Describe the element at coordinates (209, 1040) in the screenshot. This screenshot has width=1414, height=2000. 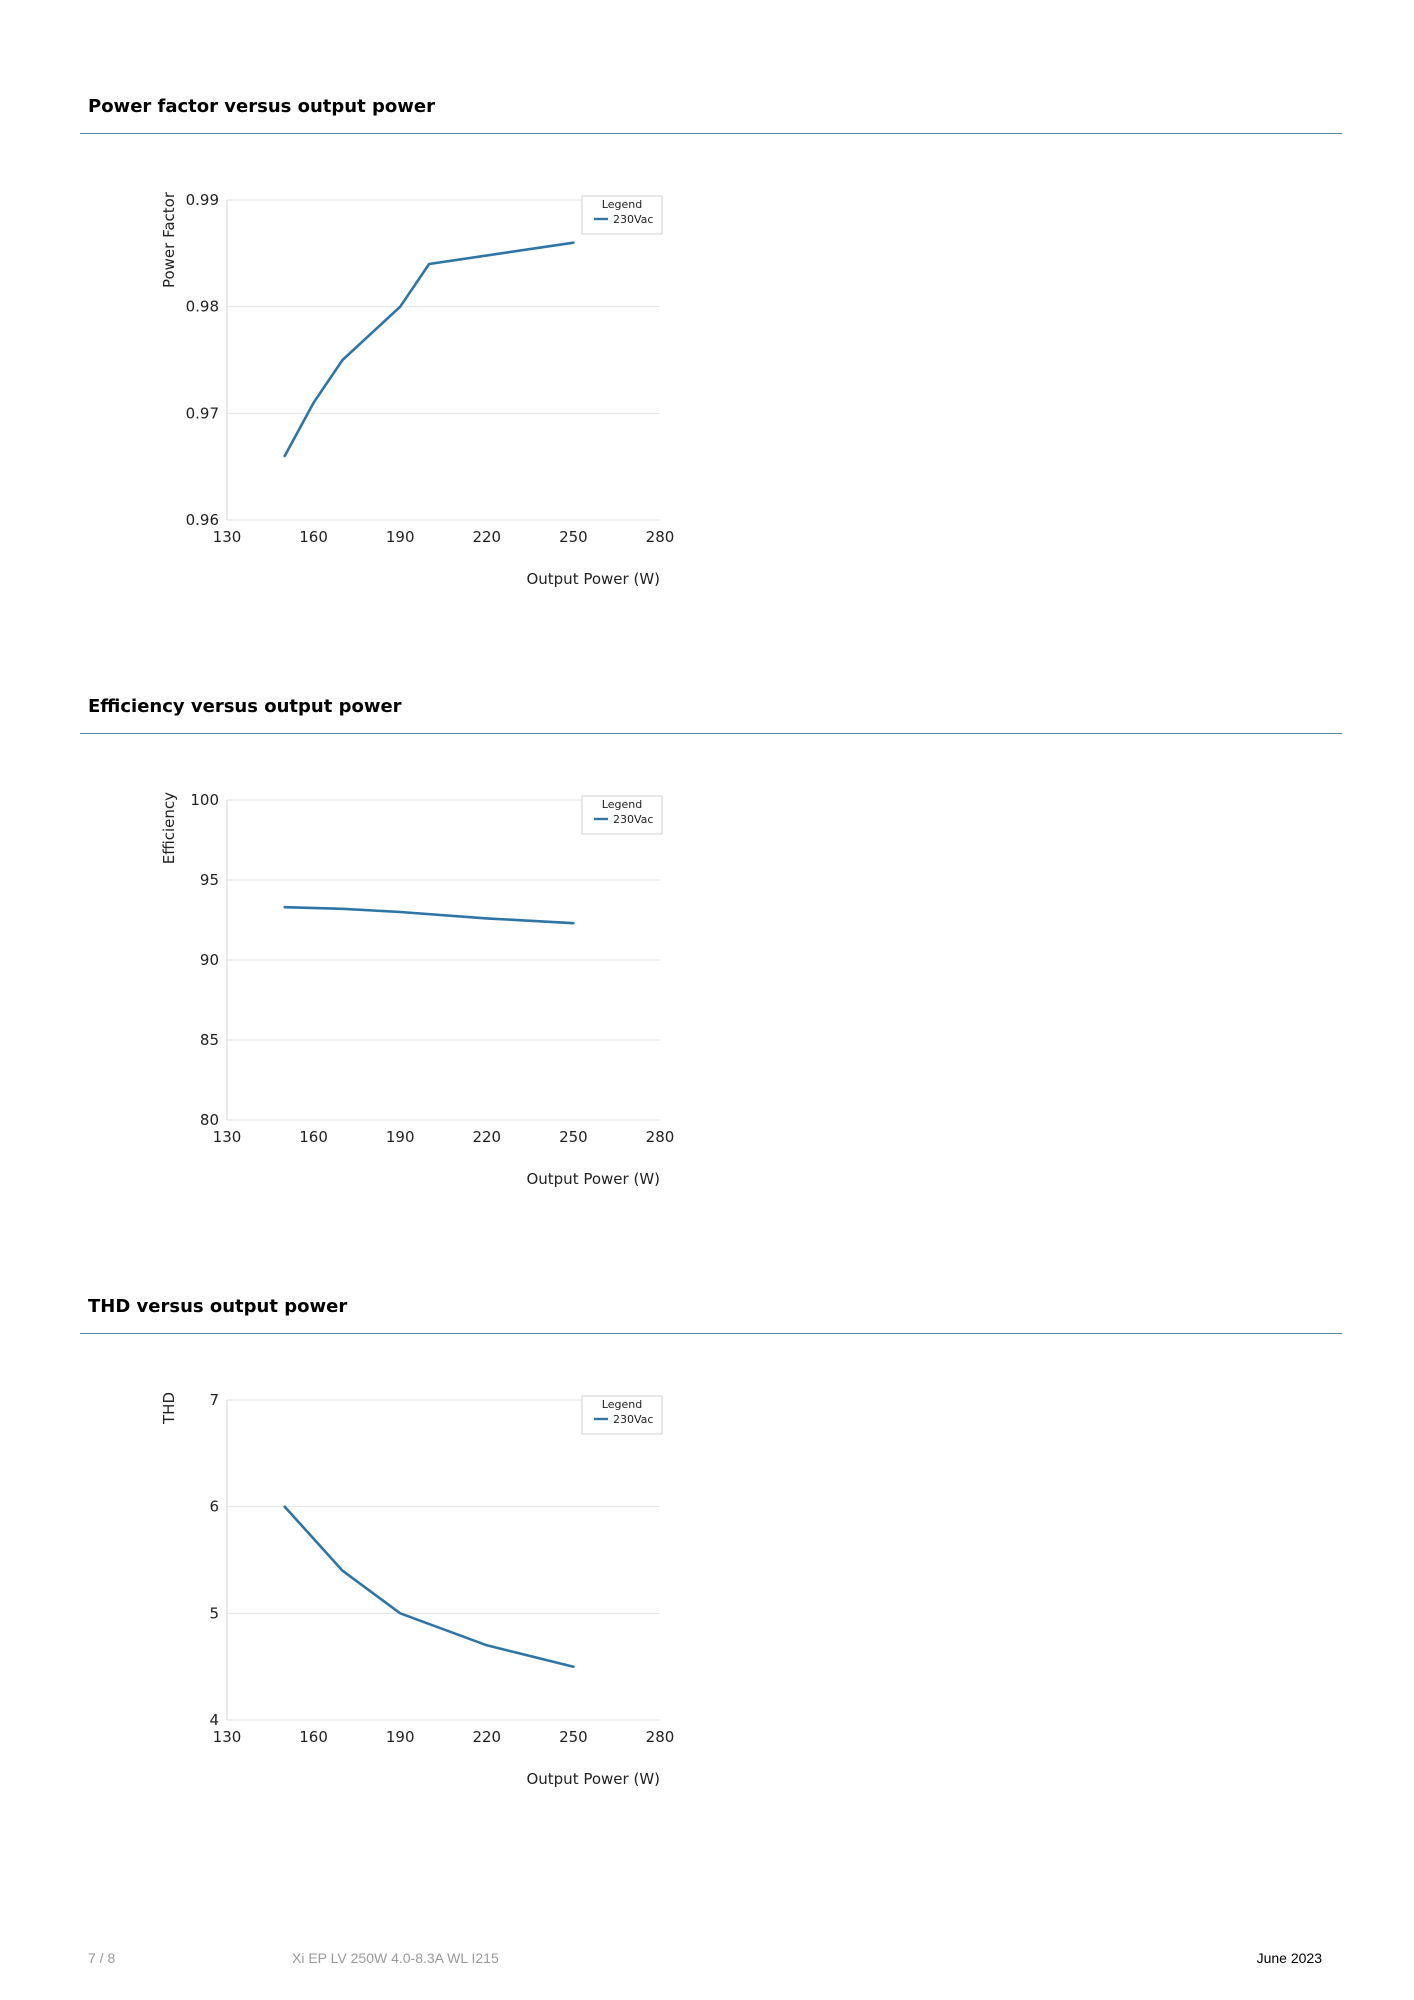
I see `y-tick-label: 85` at that location.